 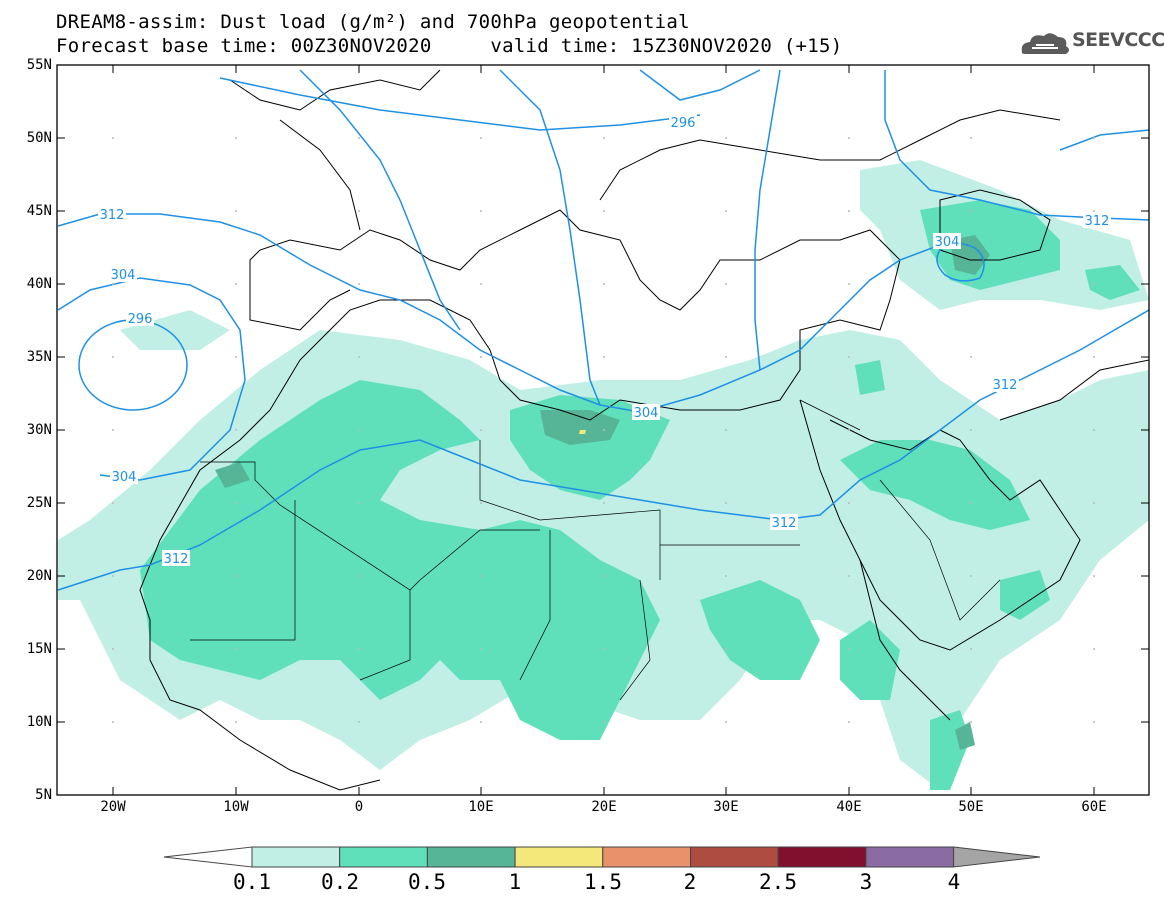 I want to click on lat-label-15n: 15N, so click(x=39, y=649).